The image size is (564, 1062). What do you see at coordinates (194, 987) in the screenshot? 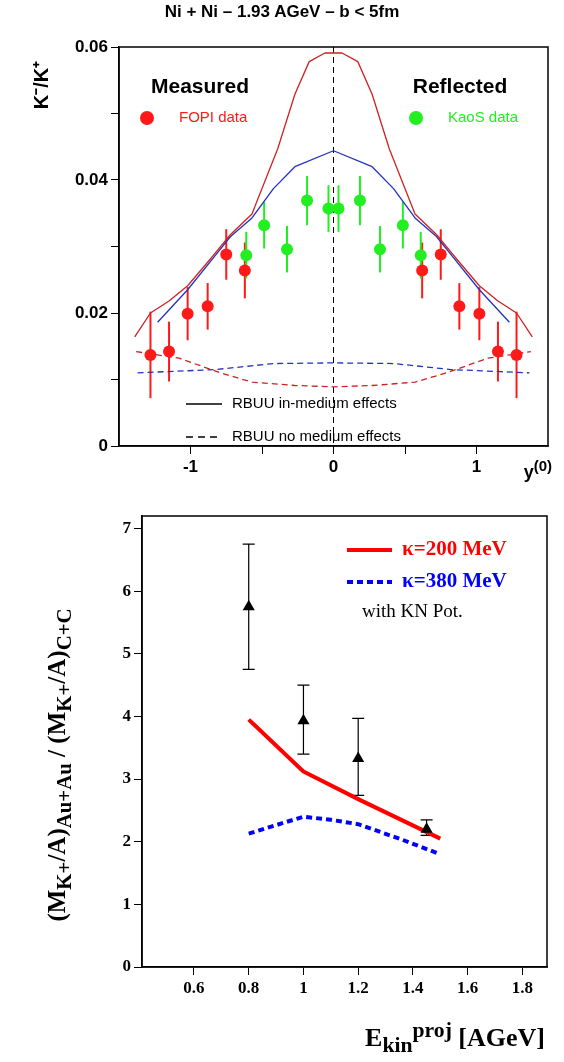
I see `x-tick-label: 0.6` at bounding box center [194, 987].